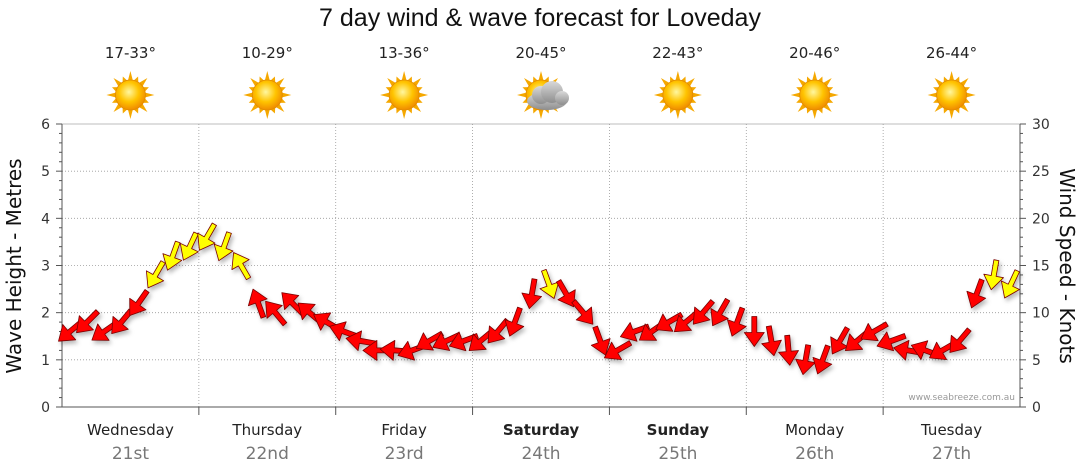 This screenshot has width=1080, height=475. Describe the element at coordinates (45, 172) in the screenshot. I see `y-tick-label-left: 5` at that location.